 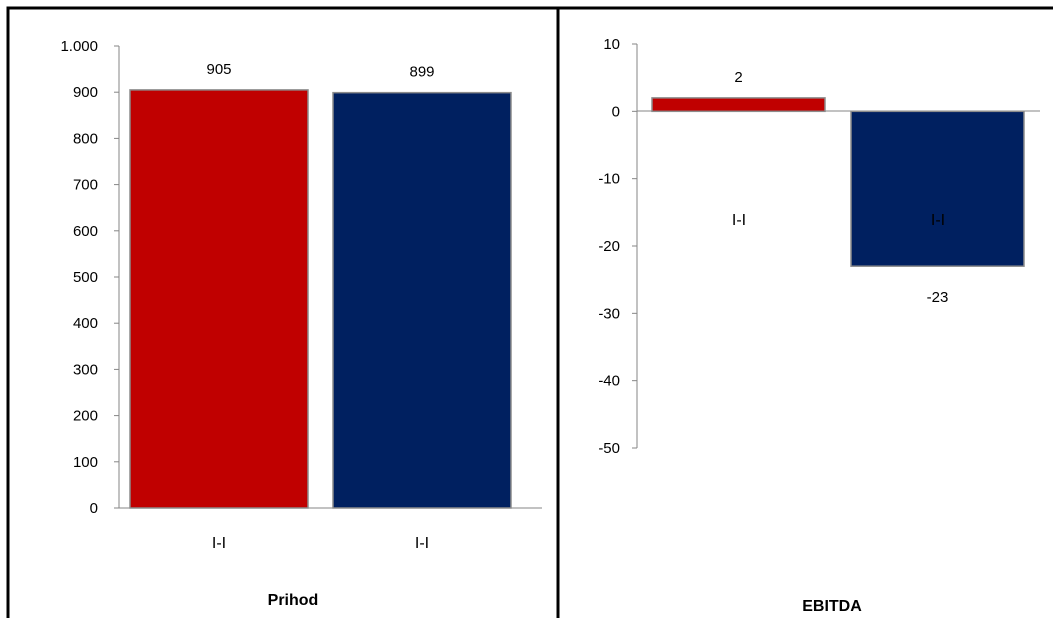 What do you see at coordinates (85, 277) in the screenshot?
I see `y-tick-label: 500` at bounding box center [85, 277].